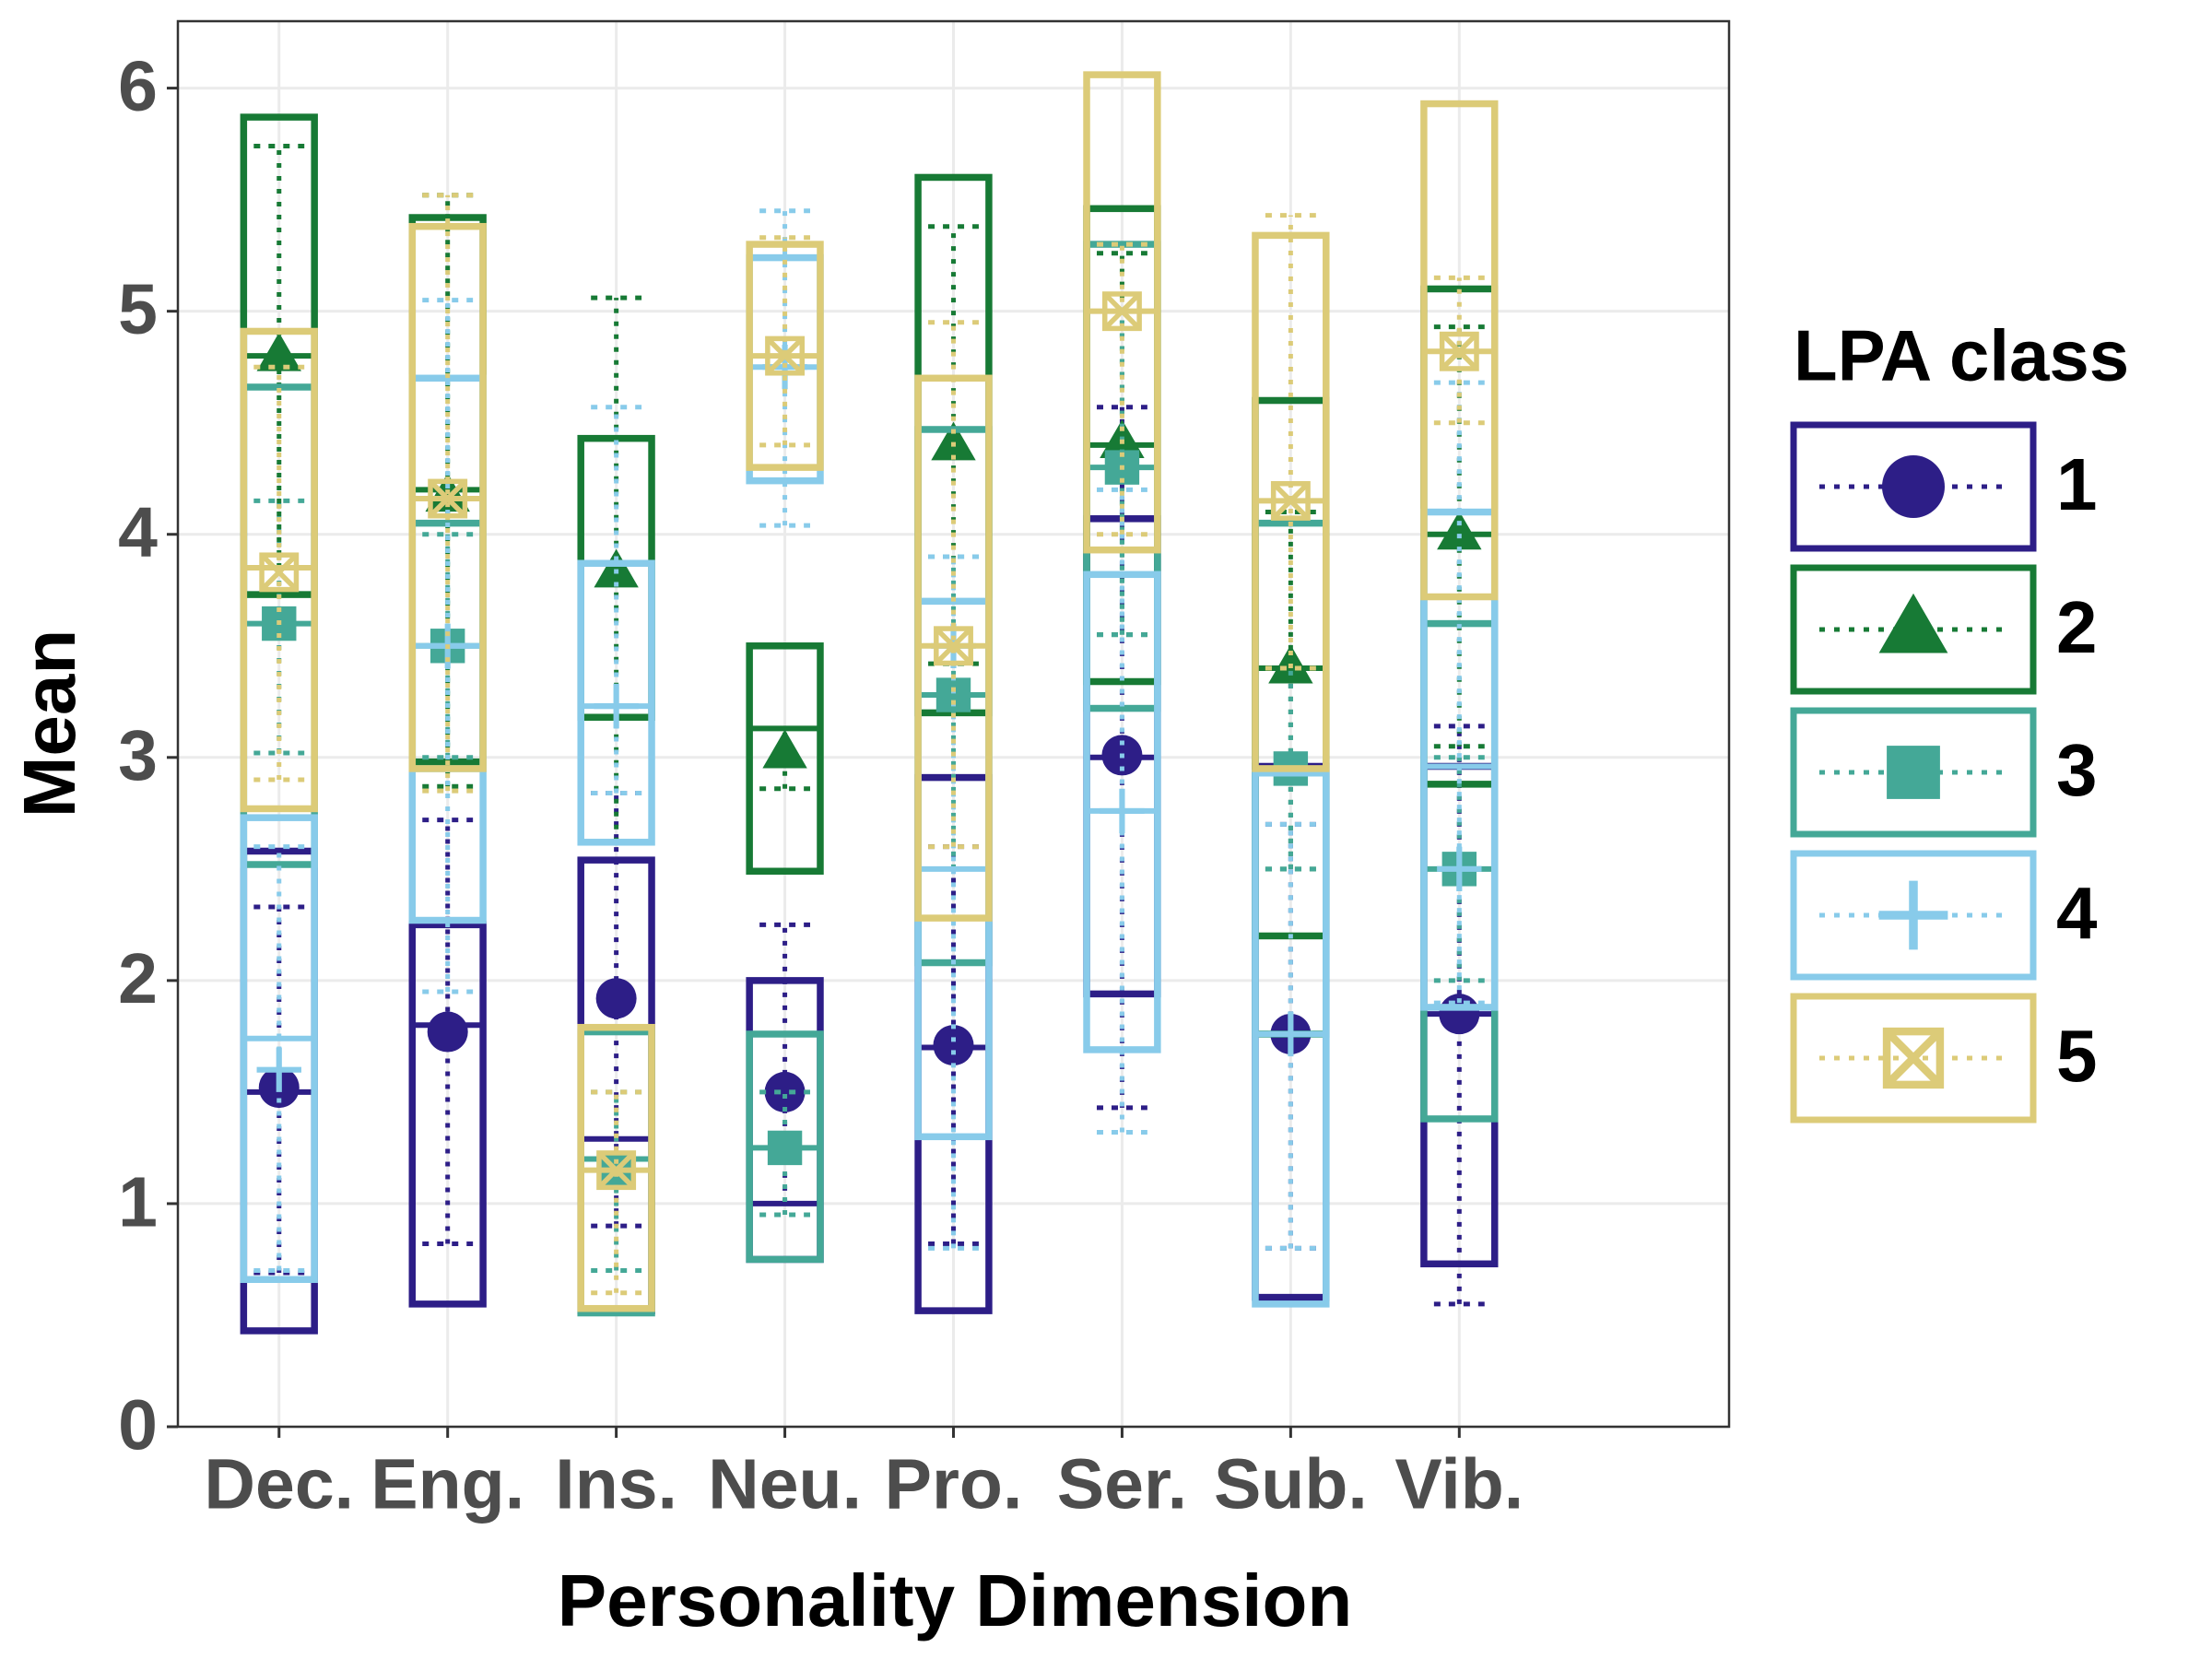  I want to click on y-tick-label: 6, so click(138, 86).